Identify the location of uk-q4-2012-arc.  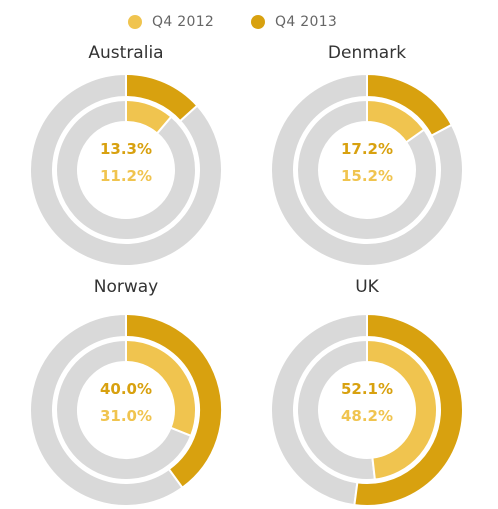
(402, 409).